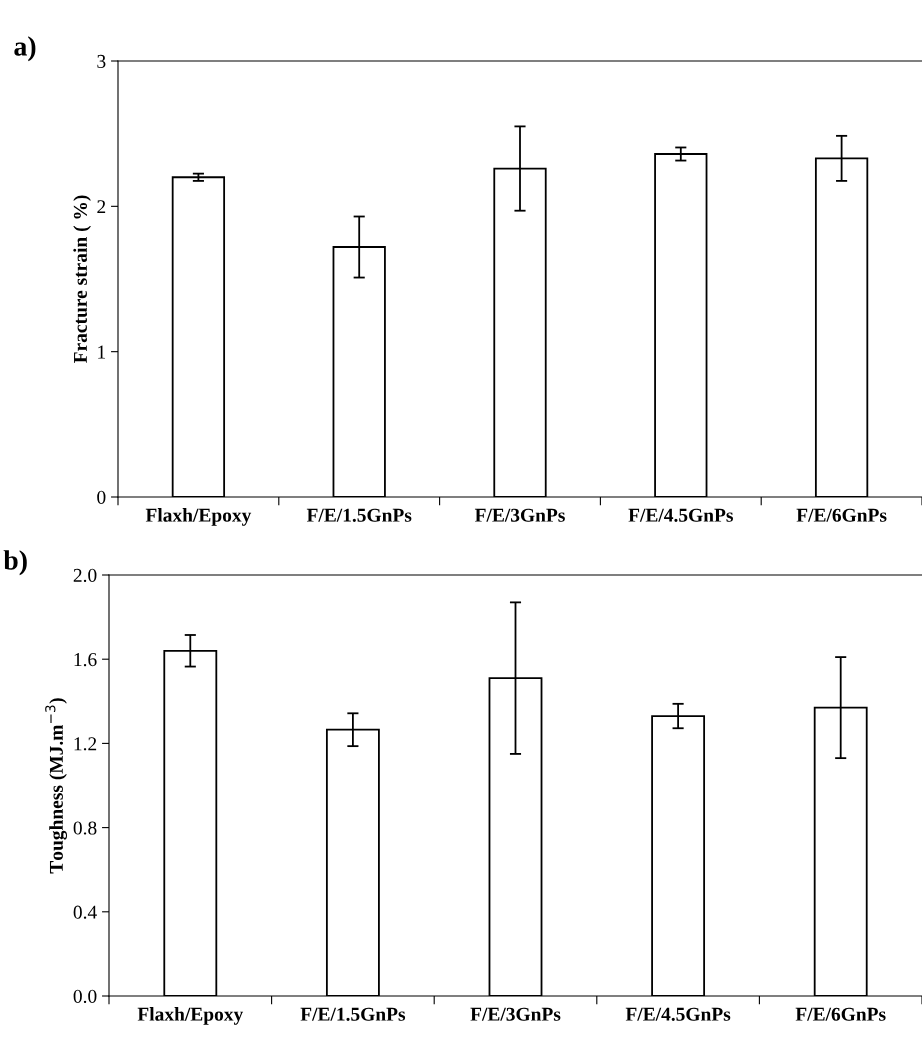 This screenshot has height=1041, width=922. What do you see at coordinates (101, 61) in the screenshot?
I see `y-tick-label: 3` at bounding box center [101, 61].